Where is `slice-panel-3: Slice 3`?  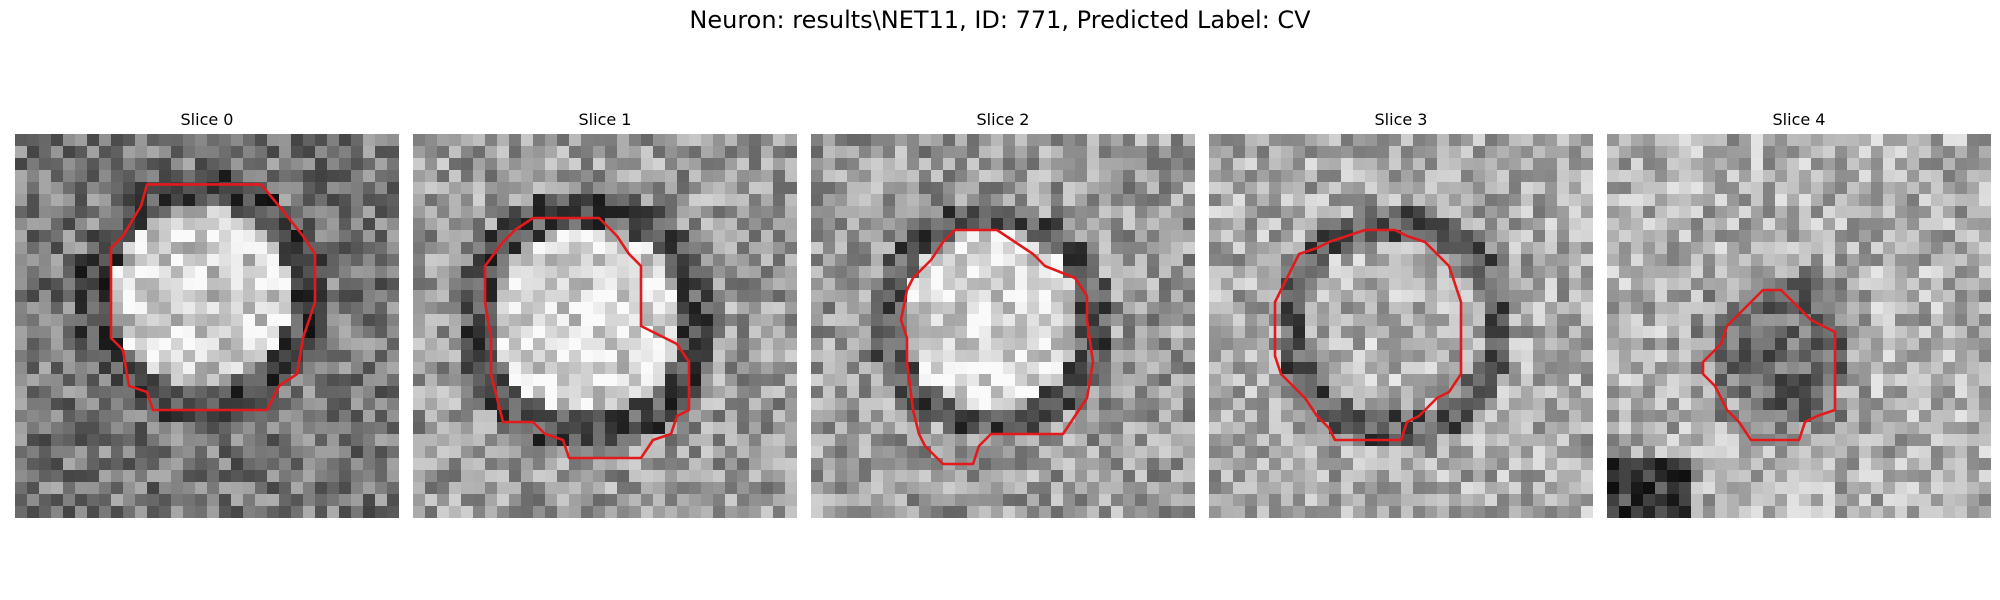 slice-panel-3: Slice 3 is located at coordinates (1401, 313).